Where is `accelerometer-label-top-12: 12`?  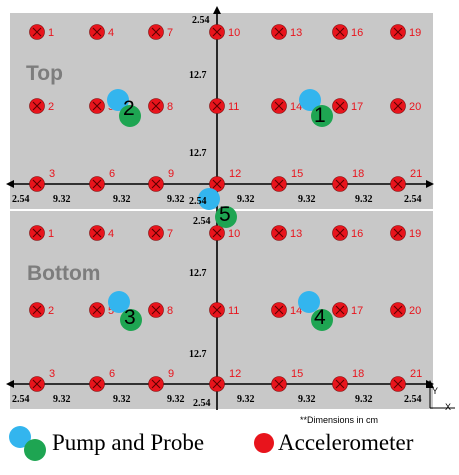
accelerometer-label-top-12: 12 is located at coordinates (235, 174).